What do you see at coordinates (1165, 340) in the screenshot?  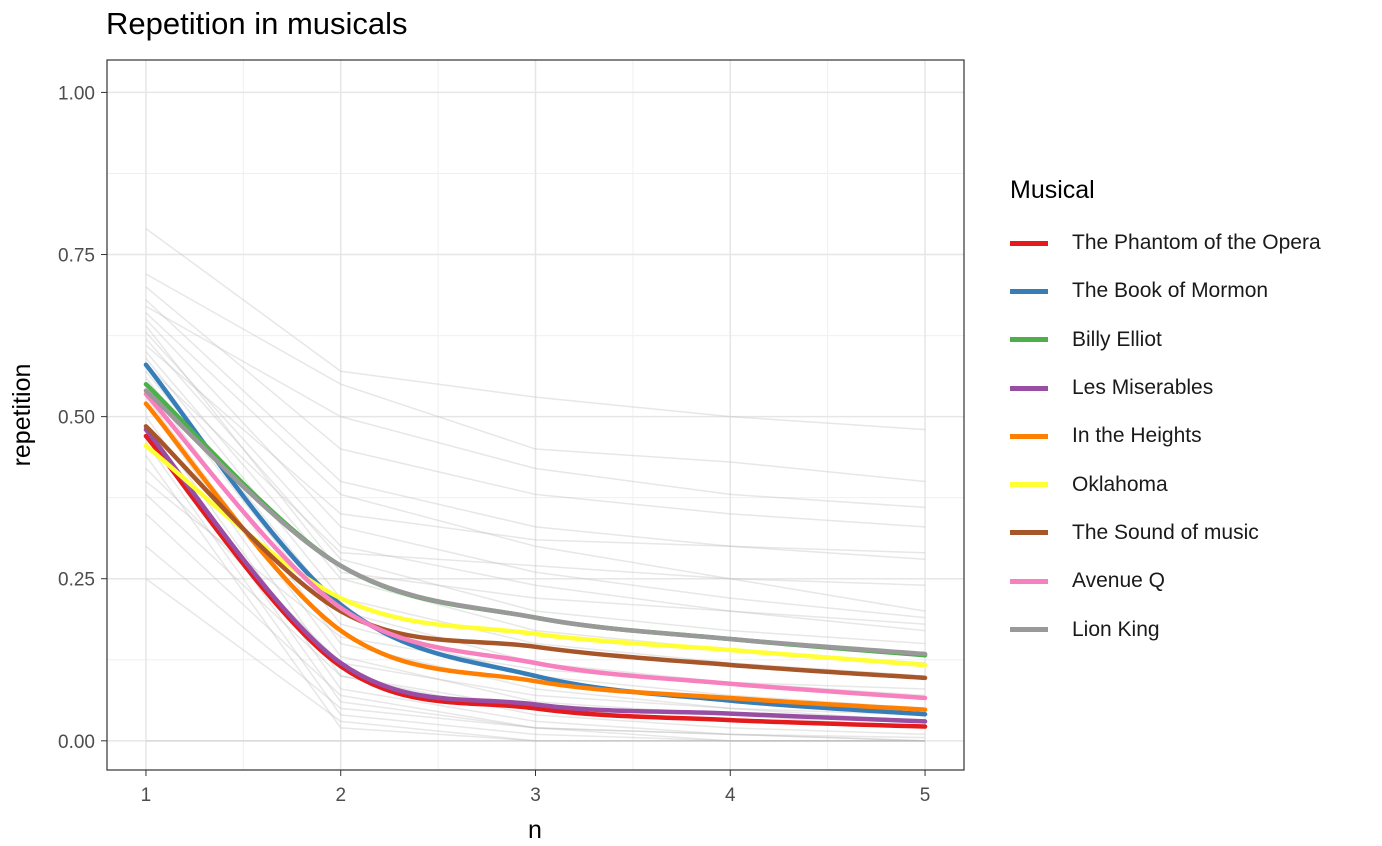 I see `legend-item: Billy Elliot` at bounding box center [1165, 340].